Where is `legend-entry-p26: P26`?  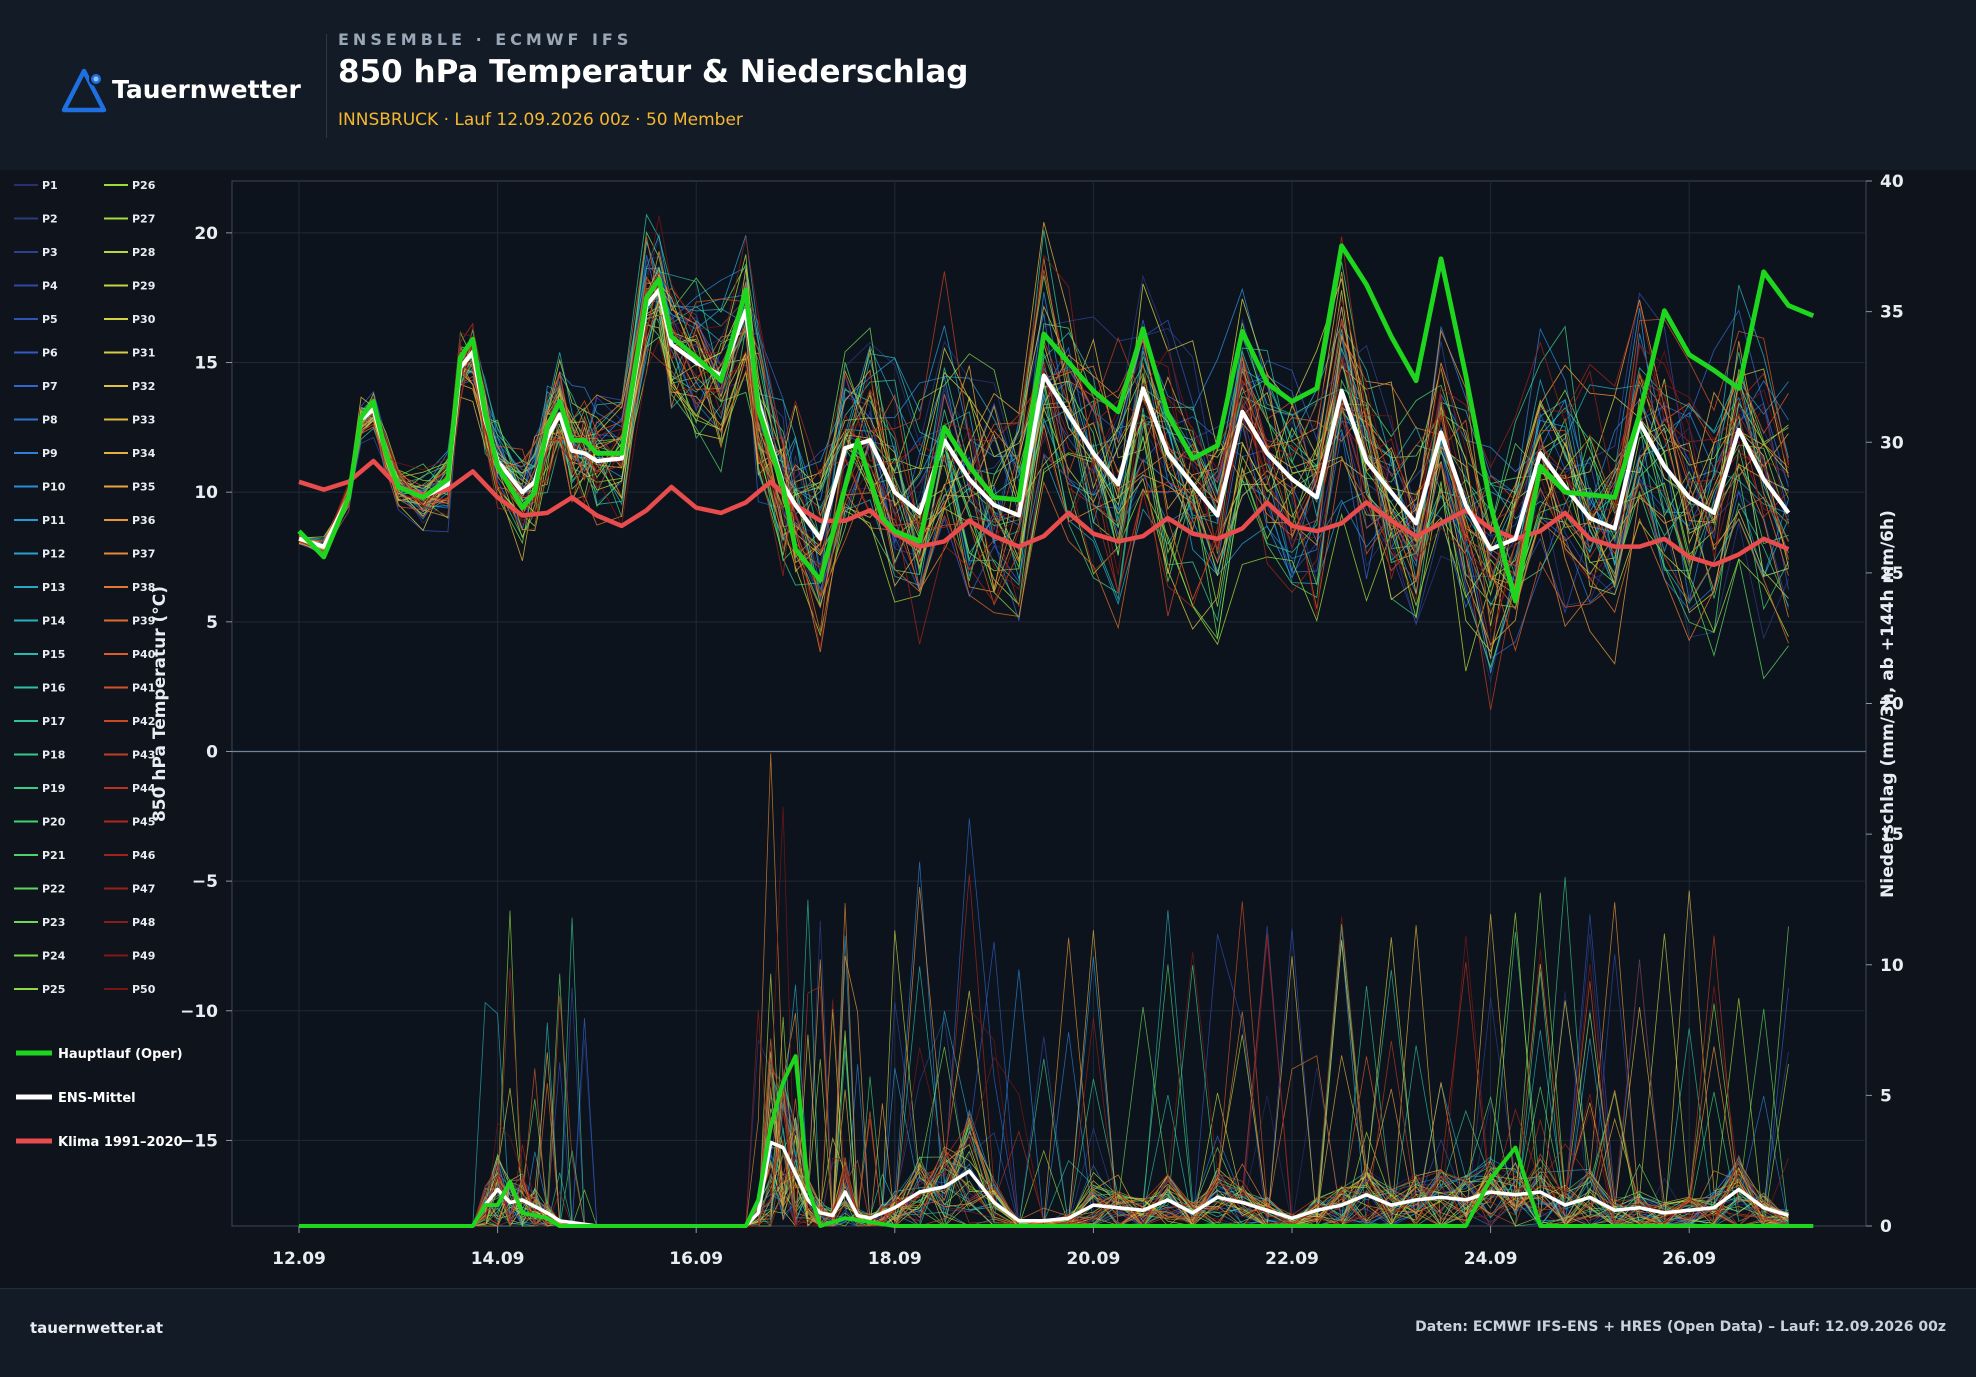
legend-entry-p26: P26 is located at coordinates (144, 185).